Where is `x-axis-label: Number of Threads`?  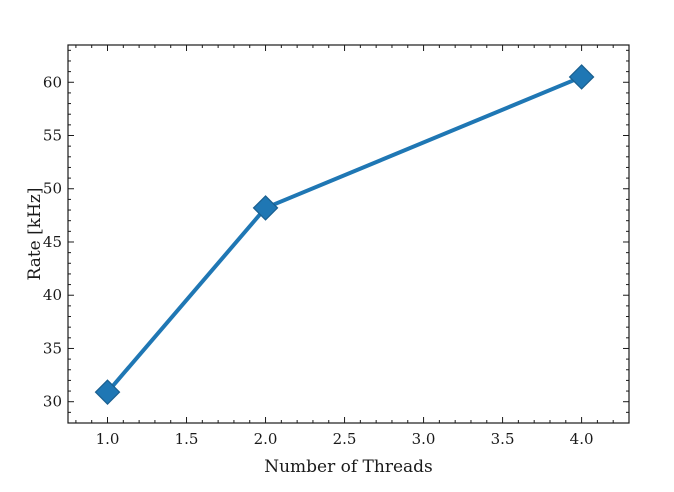
x-axis-label: Number of Threads is located at coordinates (348, 467).